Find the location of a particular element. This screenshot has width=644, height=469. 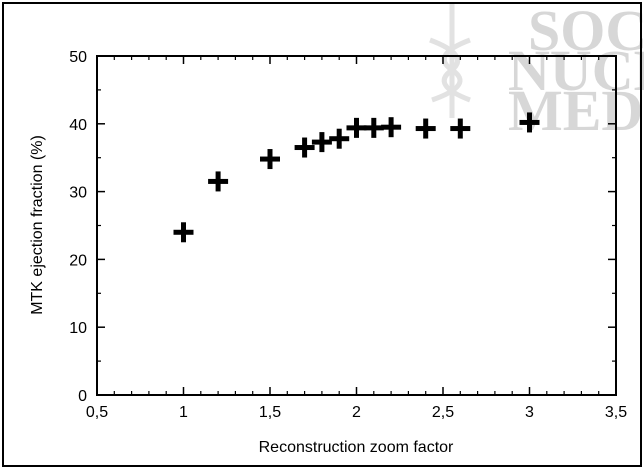

x-tick-label: 3,5 is located at coordinates (616, 412).